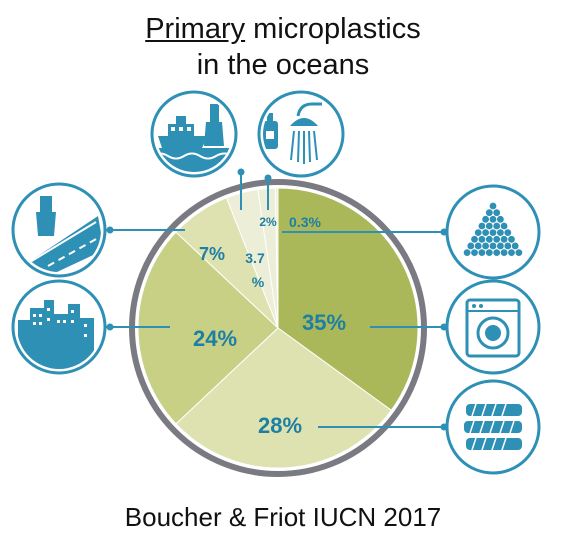 This screenshot has height=544, width=566. Describe the element at coordinates (212, 254) in the screenshot. I see `slice-label-7: 7%` at that location.